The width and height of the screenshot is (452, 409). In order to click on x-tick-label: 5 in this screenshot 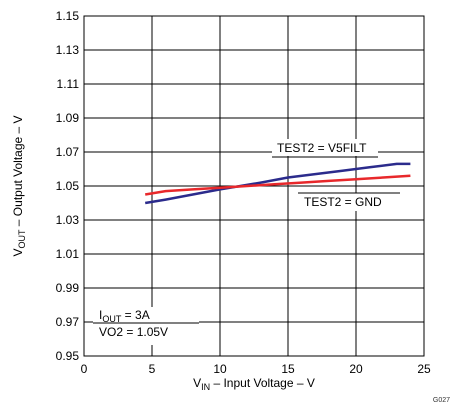, I will do `click(152, 369)`.